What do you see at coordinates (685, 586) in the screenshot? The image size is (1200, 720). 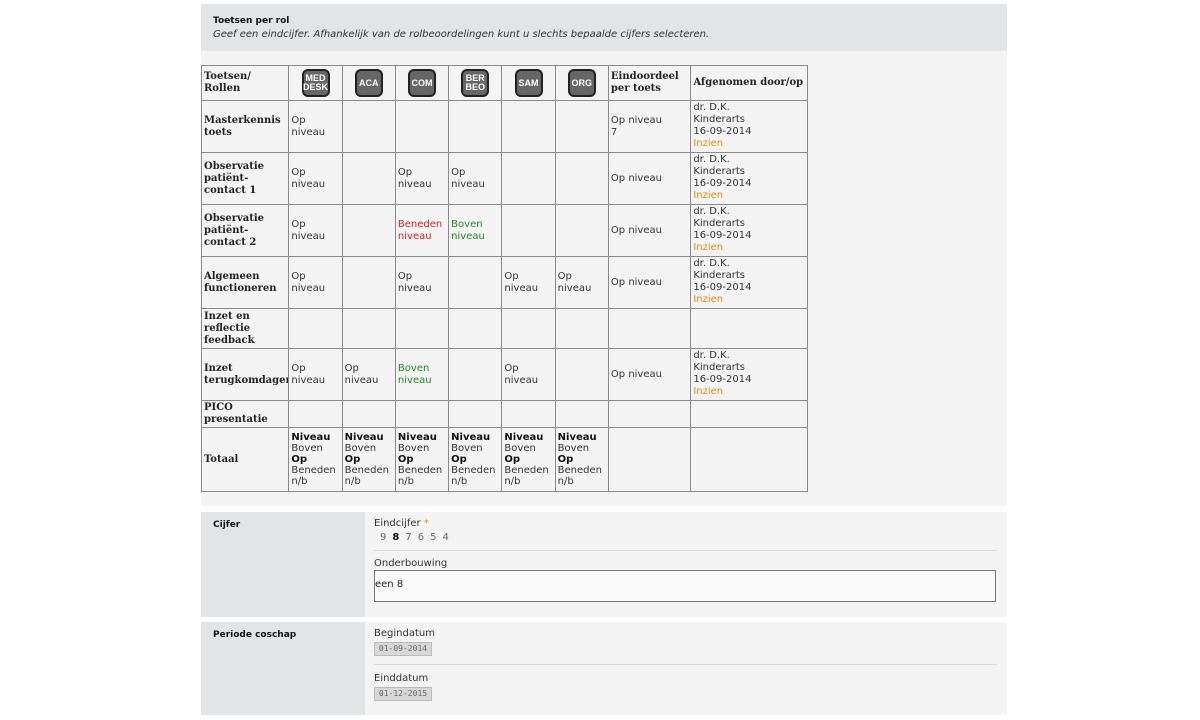 I see `onderbouwing-textarea: een 8` at bounding box center [685, 586].